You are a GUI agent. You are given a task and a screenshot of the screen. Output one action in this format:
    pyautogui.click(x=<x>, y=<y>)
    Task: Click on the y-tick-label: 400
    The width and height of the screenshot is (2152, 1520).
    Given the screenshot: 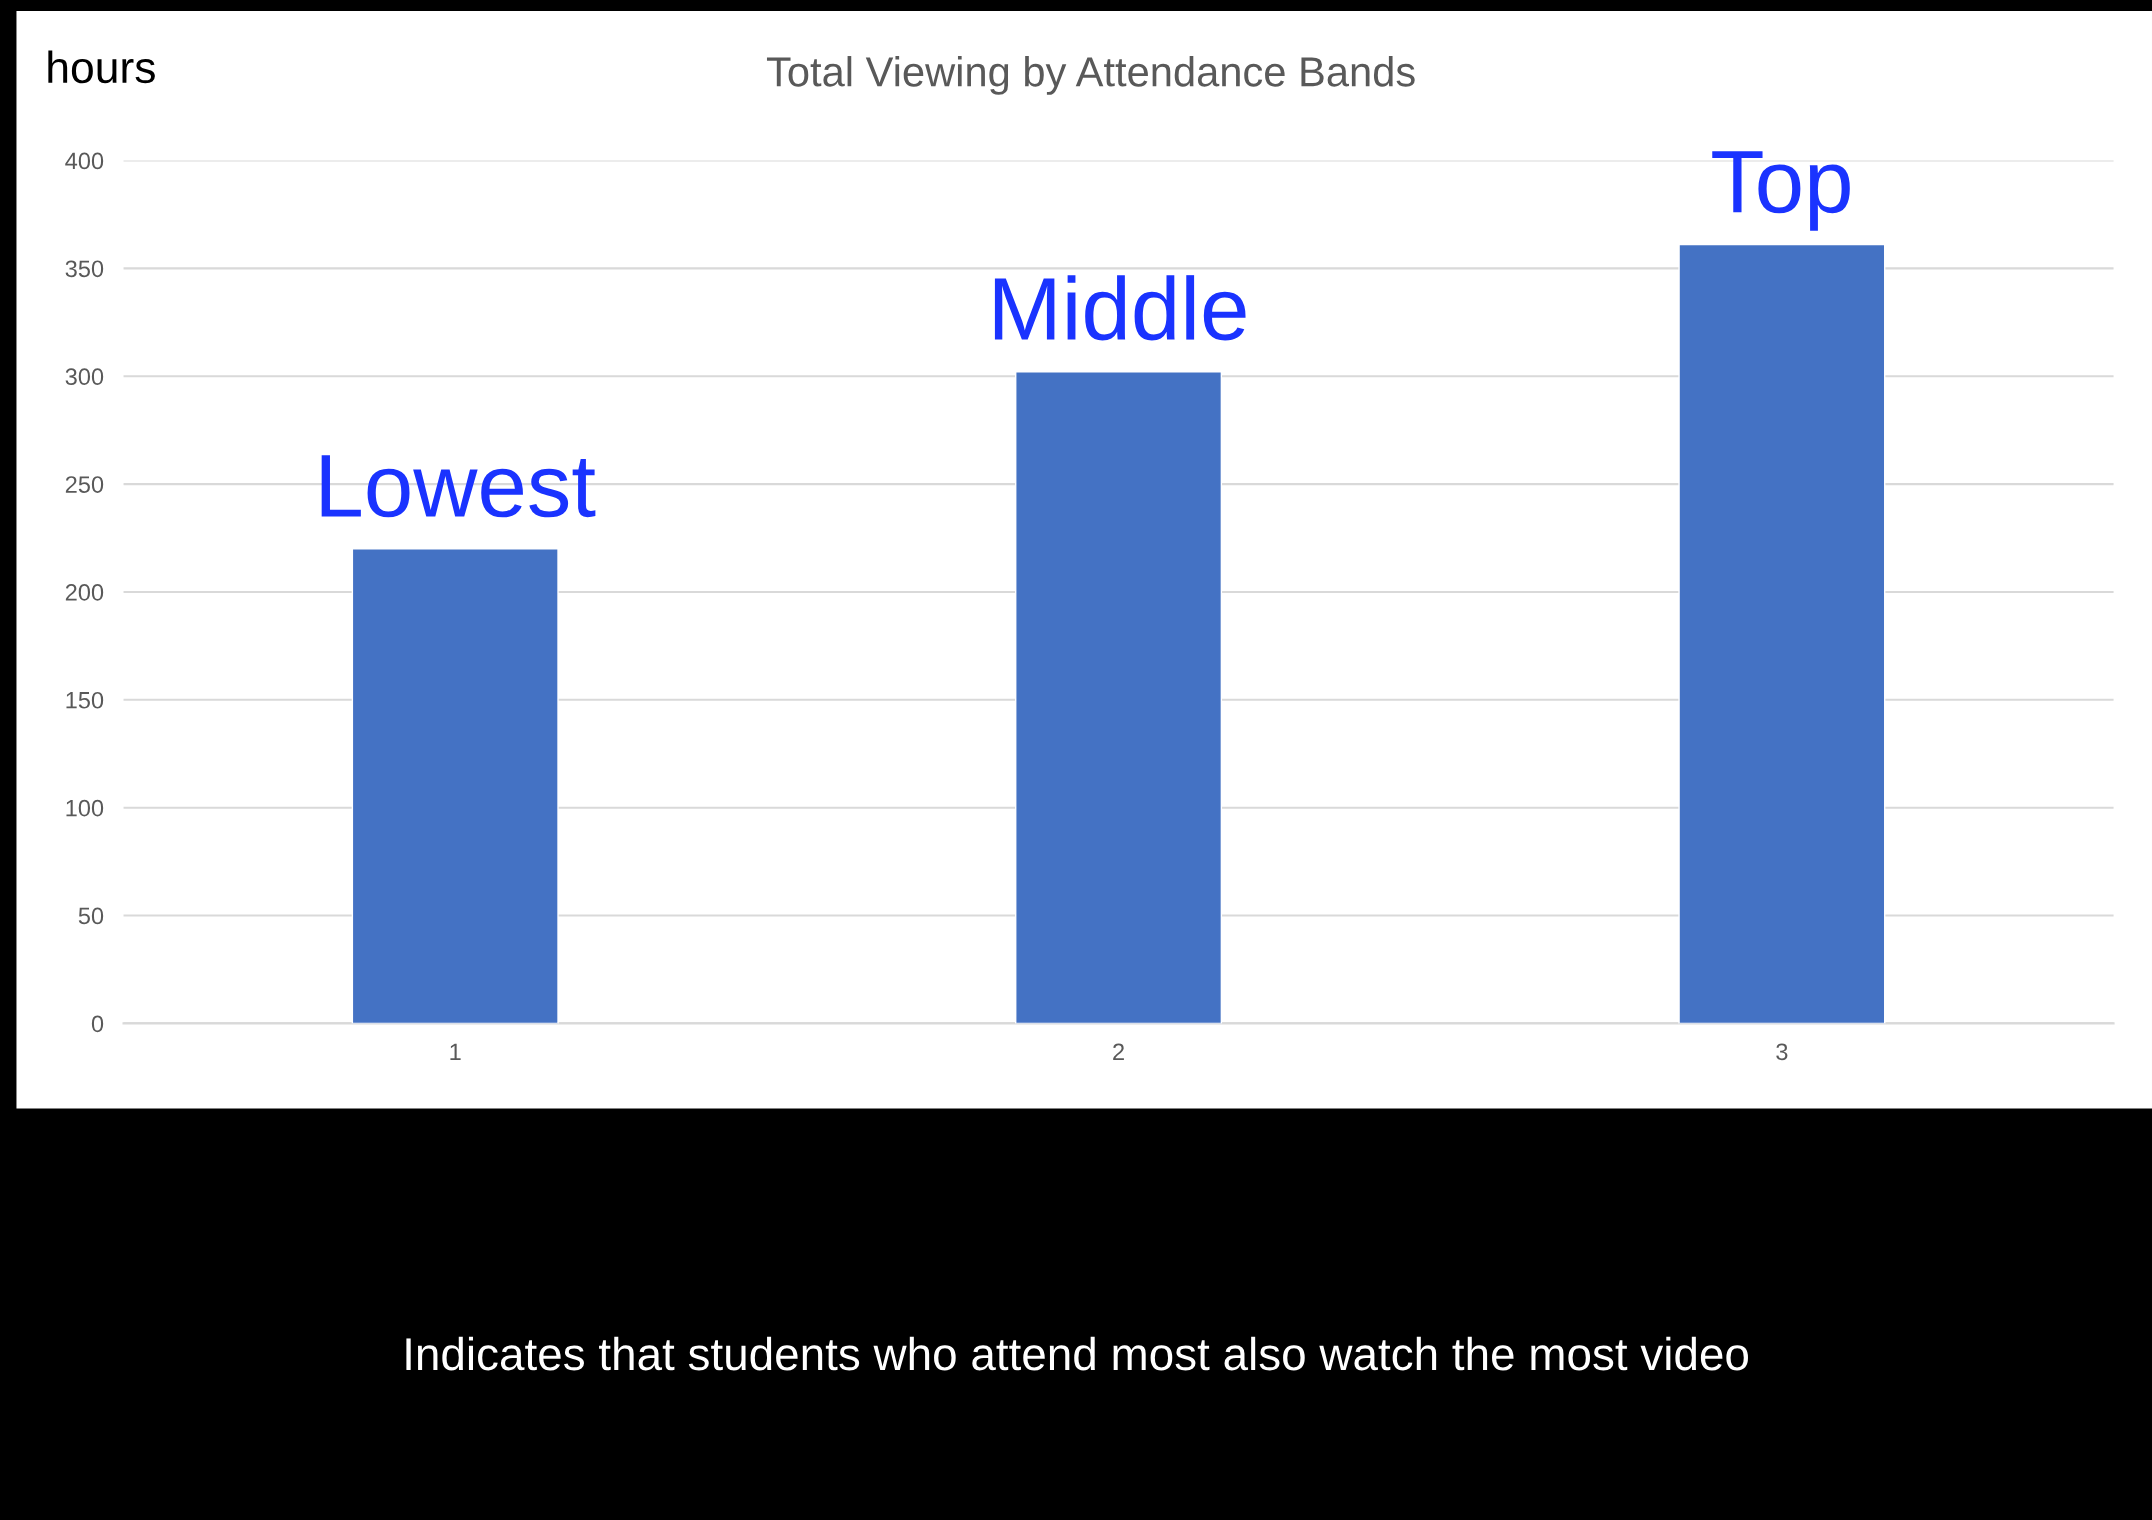 What is the action you would take?
    pyautogui.click(x=84, y=161)
    